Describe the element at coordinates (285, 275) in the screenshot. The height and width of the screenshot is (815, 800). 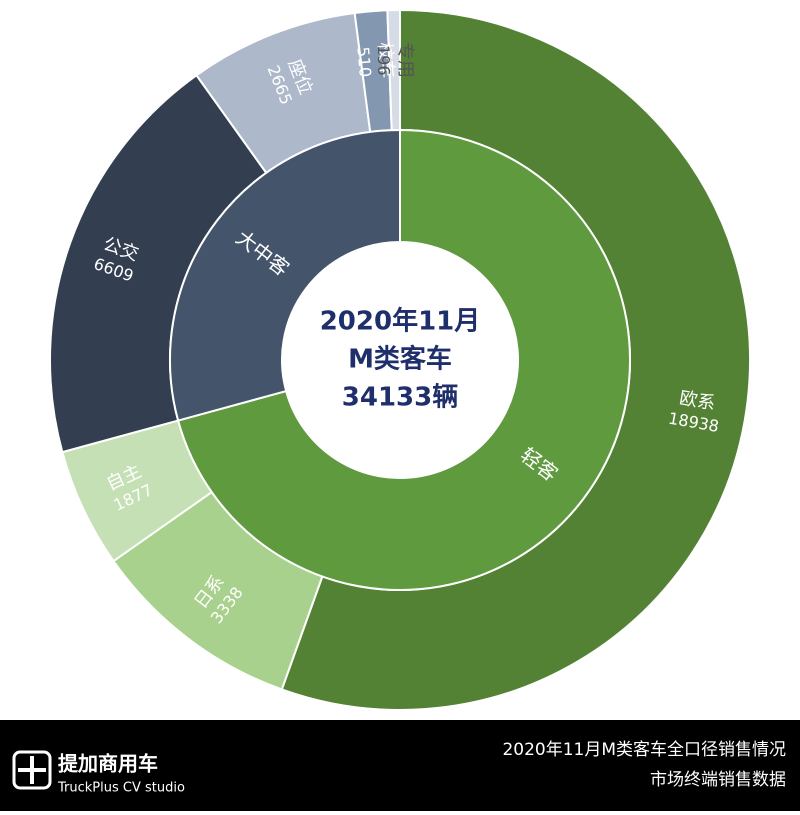
I see `inner-segment` at that location.